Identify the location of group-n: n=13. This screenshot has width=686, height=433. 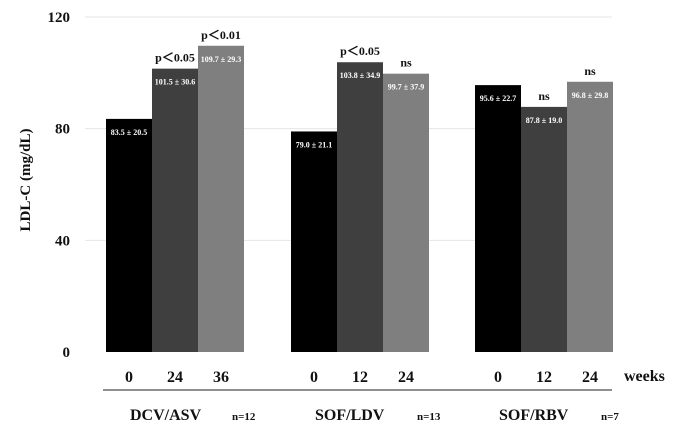
(429, 417).